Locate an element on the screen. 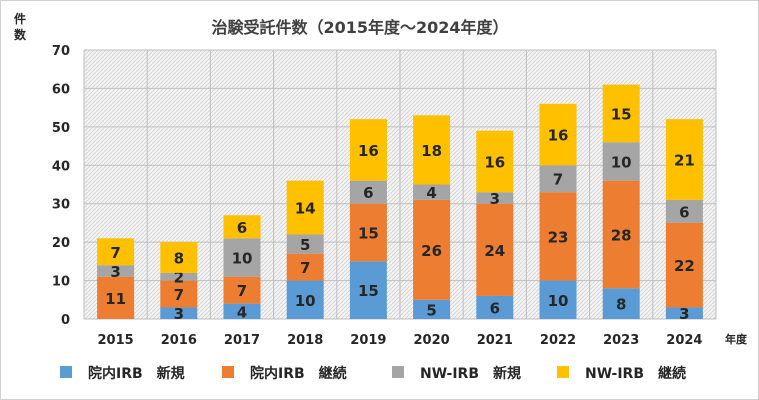 The image size is (759, 400). y-tick-label: 40 is located at coordinates (61, 166).